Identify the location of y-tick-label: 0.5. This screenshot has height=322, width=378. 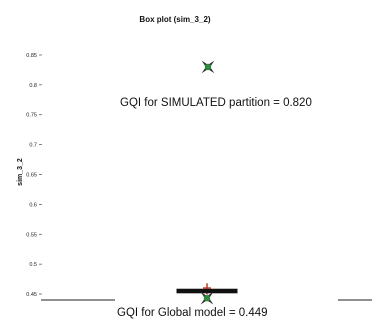
(33, 265).